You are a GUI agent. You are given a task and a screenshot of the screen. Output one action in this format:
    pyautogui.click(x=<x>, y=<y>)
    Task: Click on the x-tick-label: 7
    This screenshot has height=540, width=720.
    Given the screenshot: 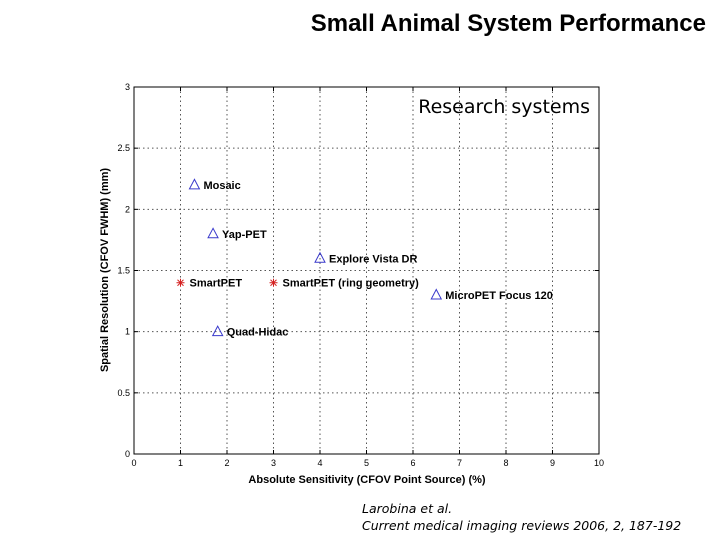 What is the action you would take?
    pyautogui.click(x=459, y=463)
    